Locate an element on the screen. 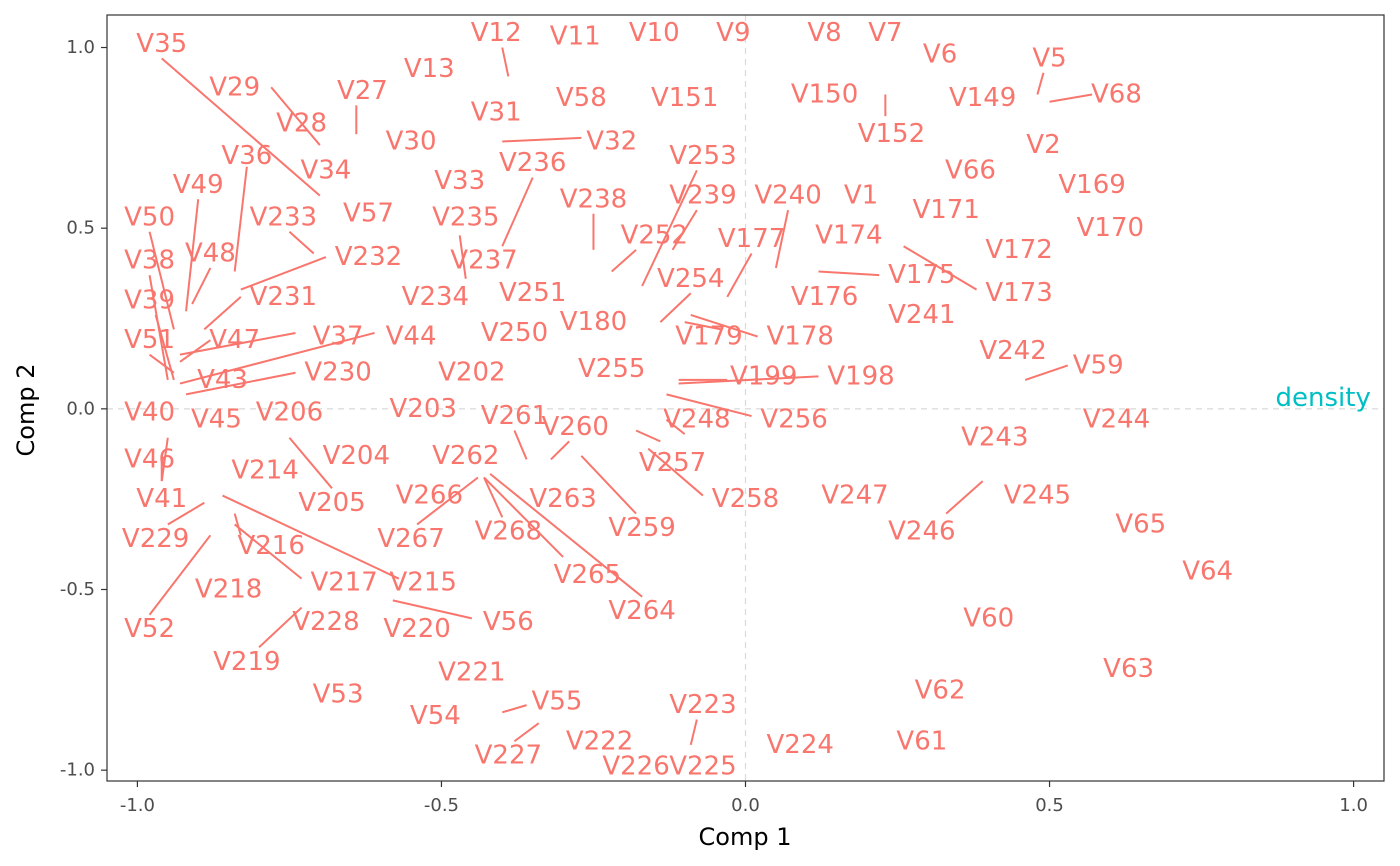  x-tick-label: 0.0 is located at coordinates (745, 805).